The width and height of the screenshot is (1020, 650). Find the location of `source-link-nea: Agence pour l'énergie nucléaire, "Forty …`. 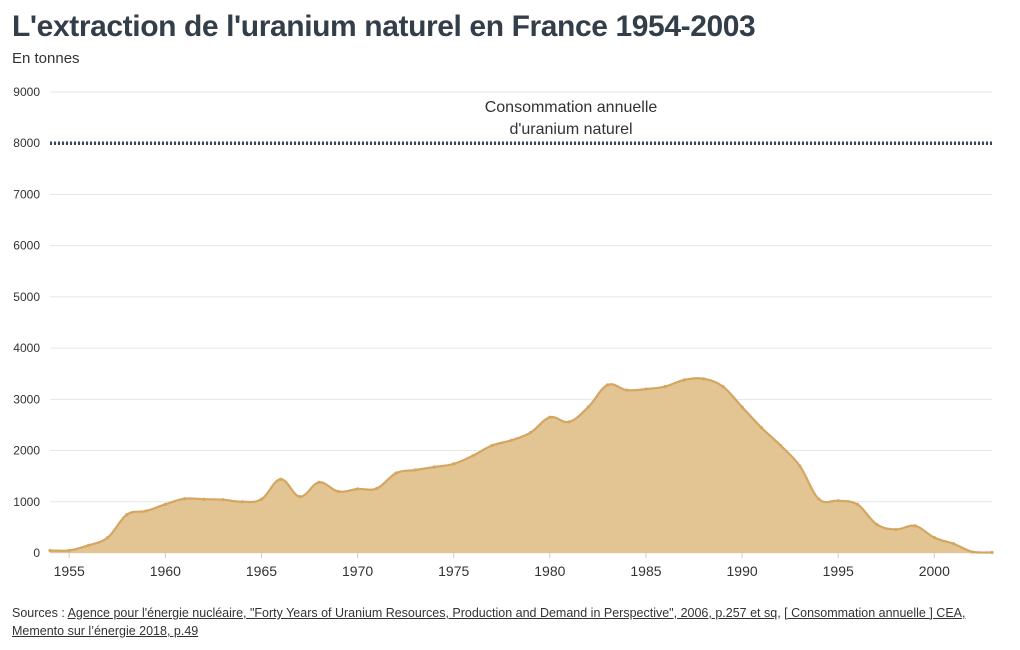

source-link-nea: Agence pour l'énergie nucléaire, "Forty … is located at coordinates (422, 613).